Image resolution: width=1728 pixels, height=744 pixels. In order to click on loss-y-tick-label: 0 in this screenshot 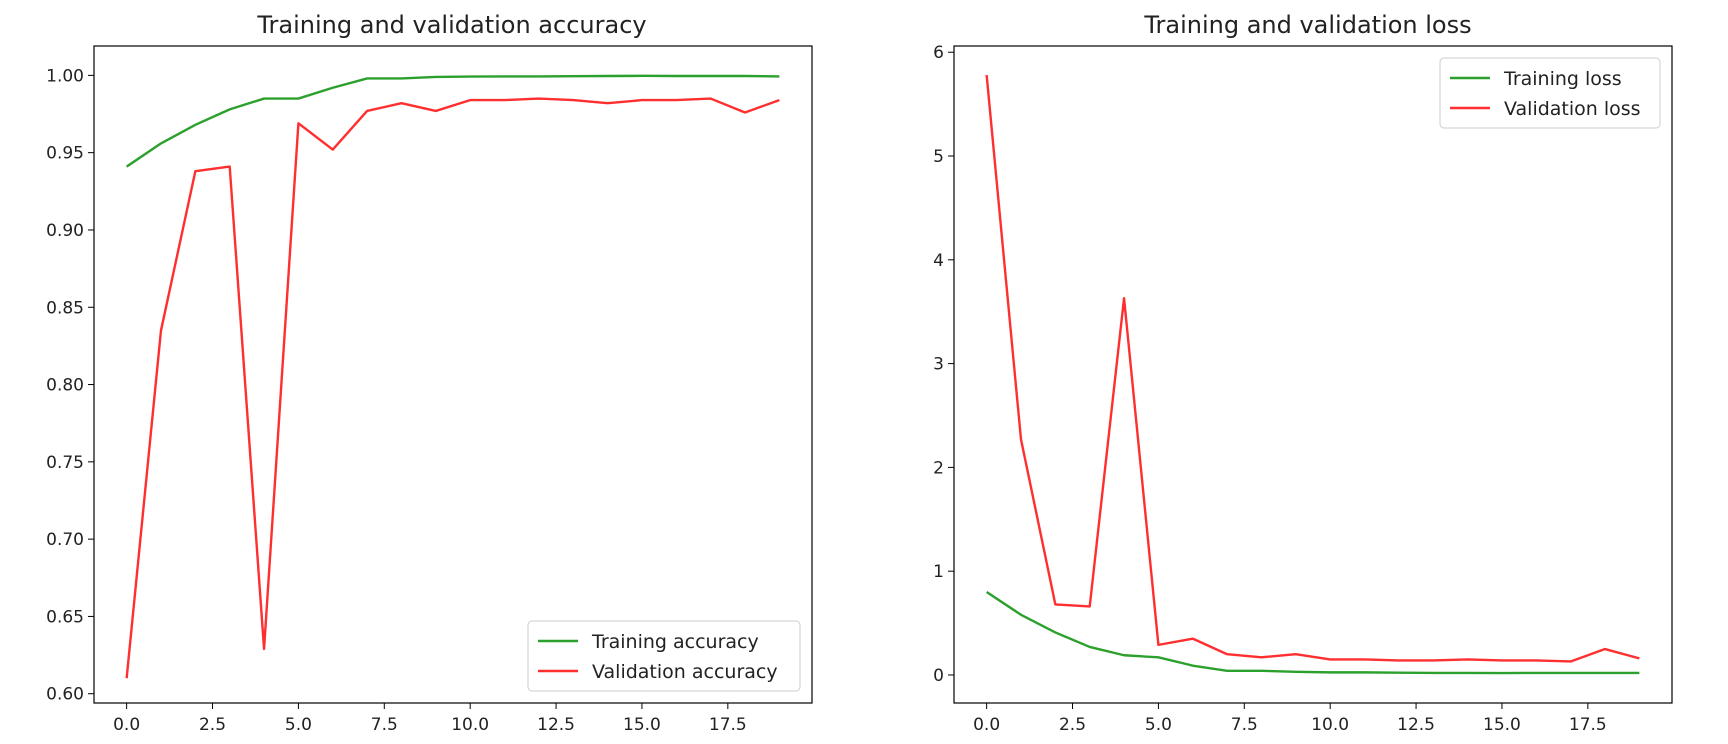, I will do `click(938, 676)`.